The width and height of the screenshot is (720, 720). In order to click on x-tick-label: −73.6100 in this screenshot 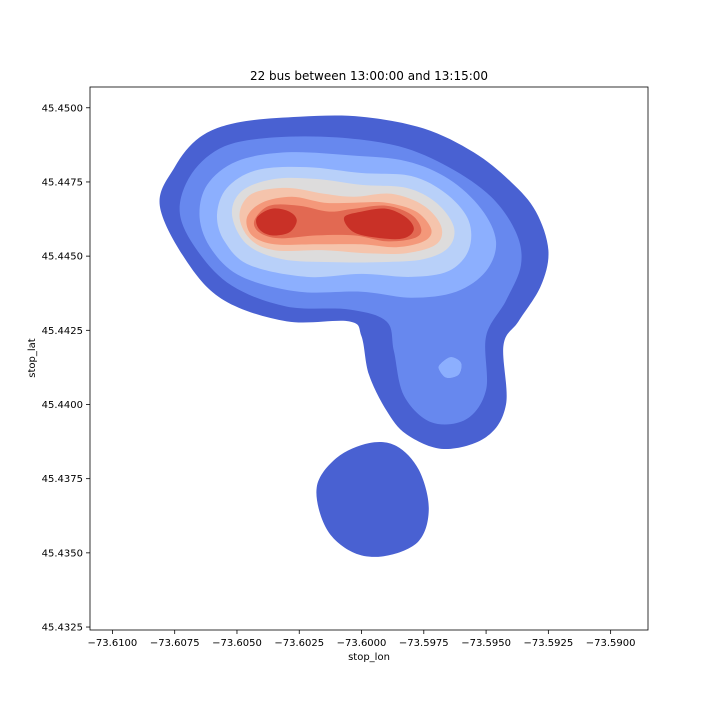, I will do `click(113, 643)`.